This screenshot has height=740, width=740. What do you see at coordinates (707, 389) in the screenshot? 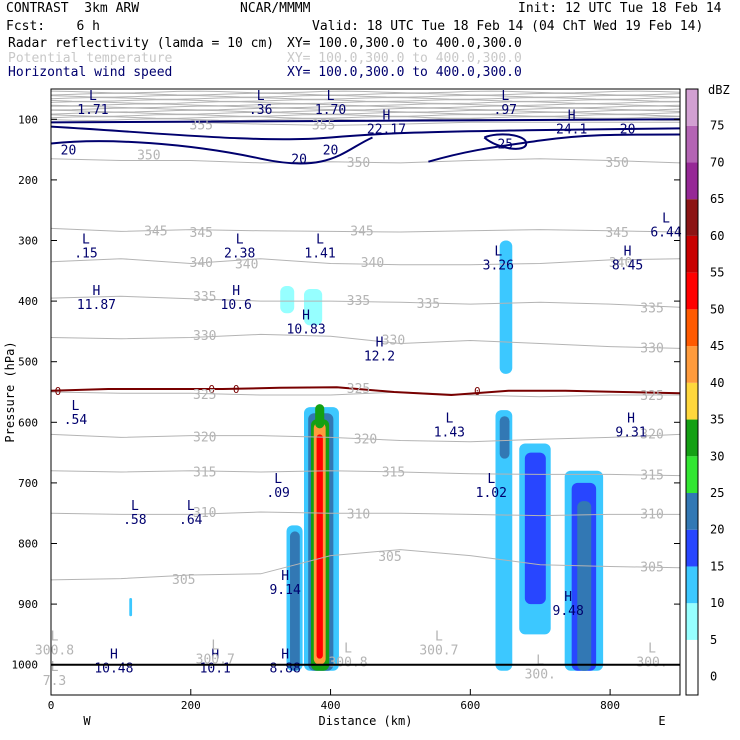
I see `colorbar: 0 5 10 15 20 25 30 35 40 45 50 55 60 65 70 75 dBZ` at bounding box center [707, 389].